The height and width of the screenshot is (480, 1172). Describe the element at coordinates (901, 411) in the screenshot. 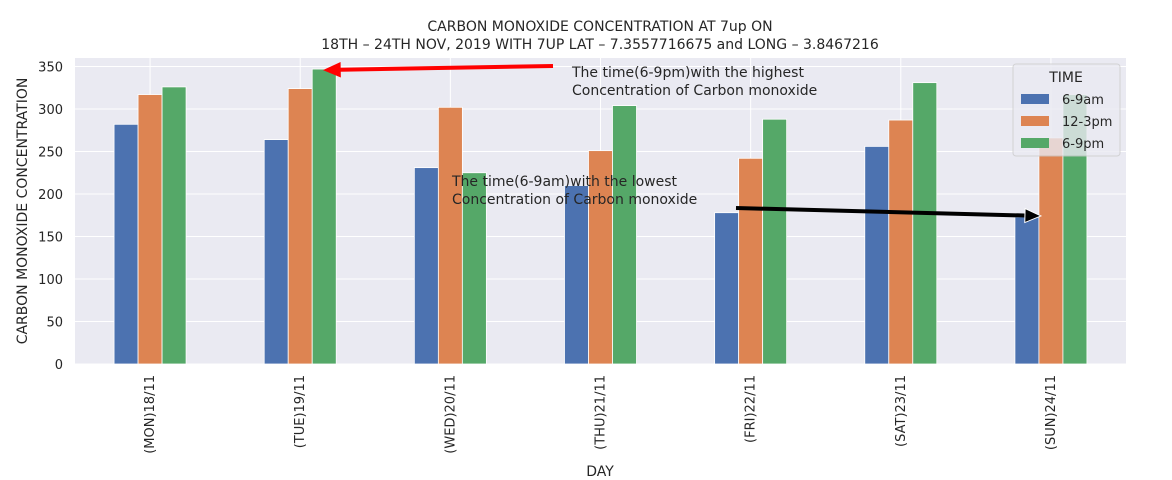

I see `x-tick-label: (SAT)23/11` at that location.